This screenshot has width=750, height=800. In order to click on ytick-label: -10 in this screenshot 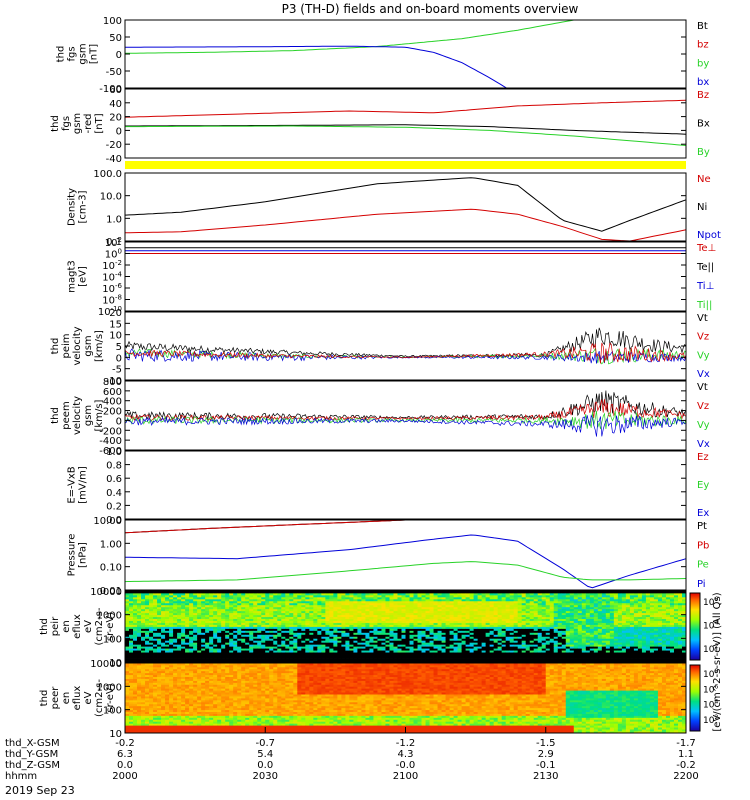, I will do `click(114, 381)`.